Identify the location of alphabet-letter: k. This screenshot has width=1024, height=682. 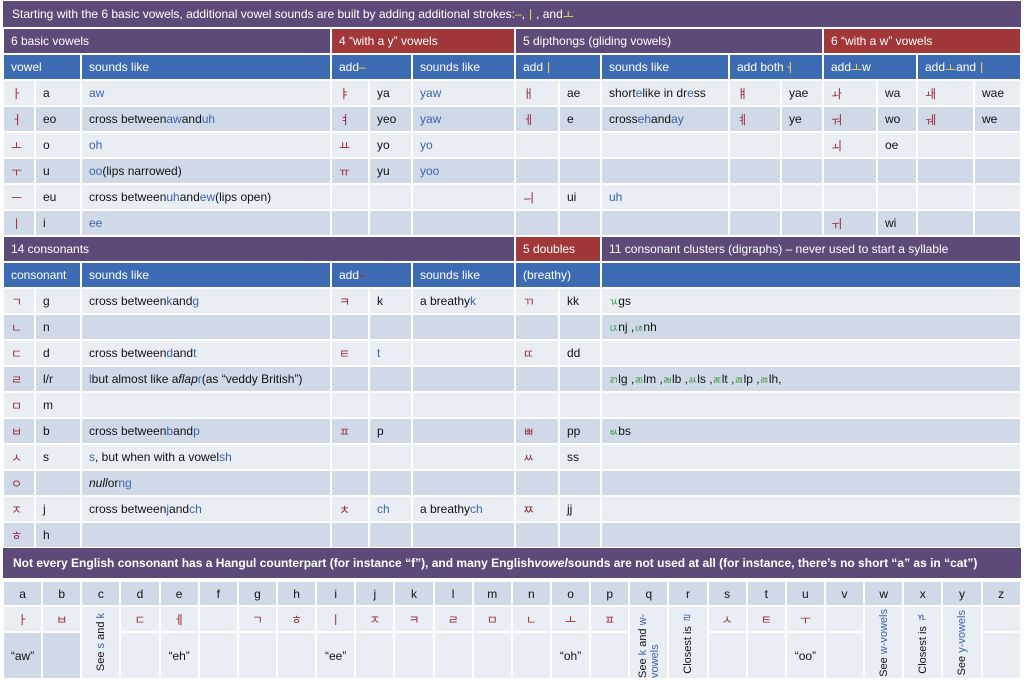
(414, 593).